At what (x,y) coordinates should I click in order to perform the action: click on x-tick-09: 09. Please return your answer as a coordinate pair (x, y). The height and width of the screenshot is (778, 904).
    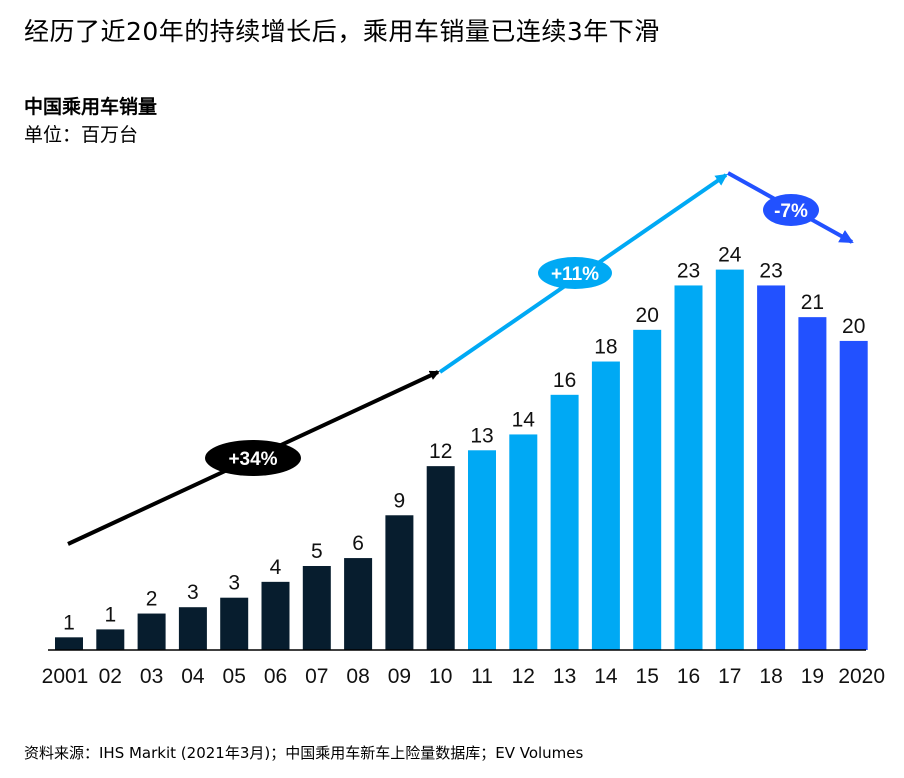
    Looking at the image, I should click on (399, 676).